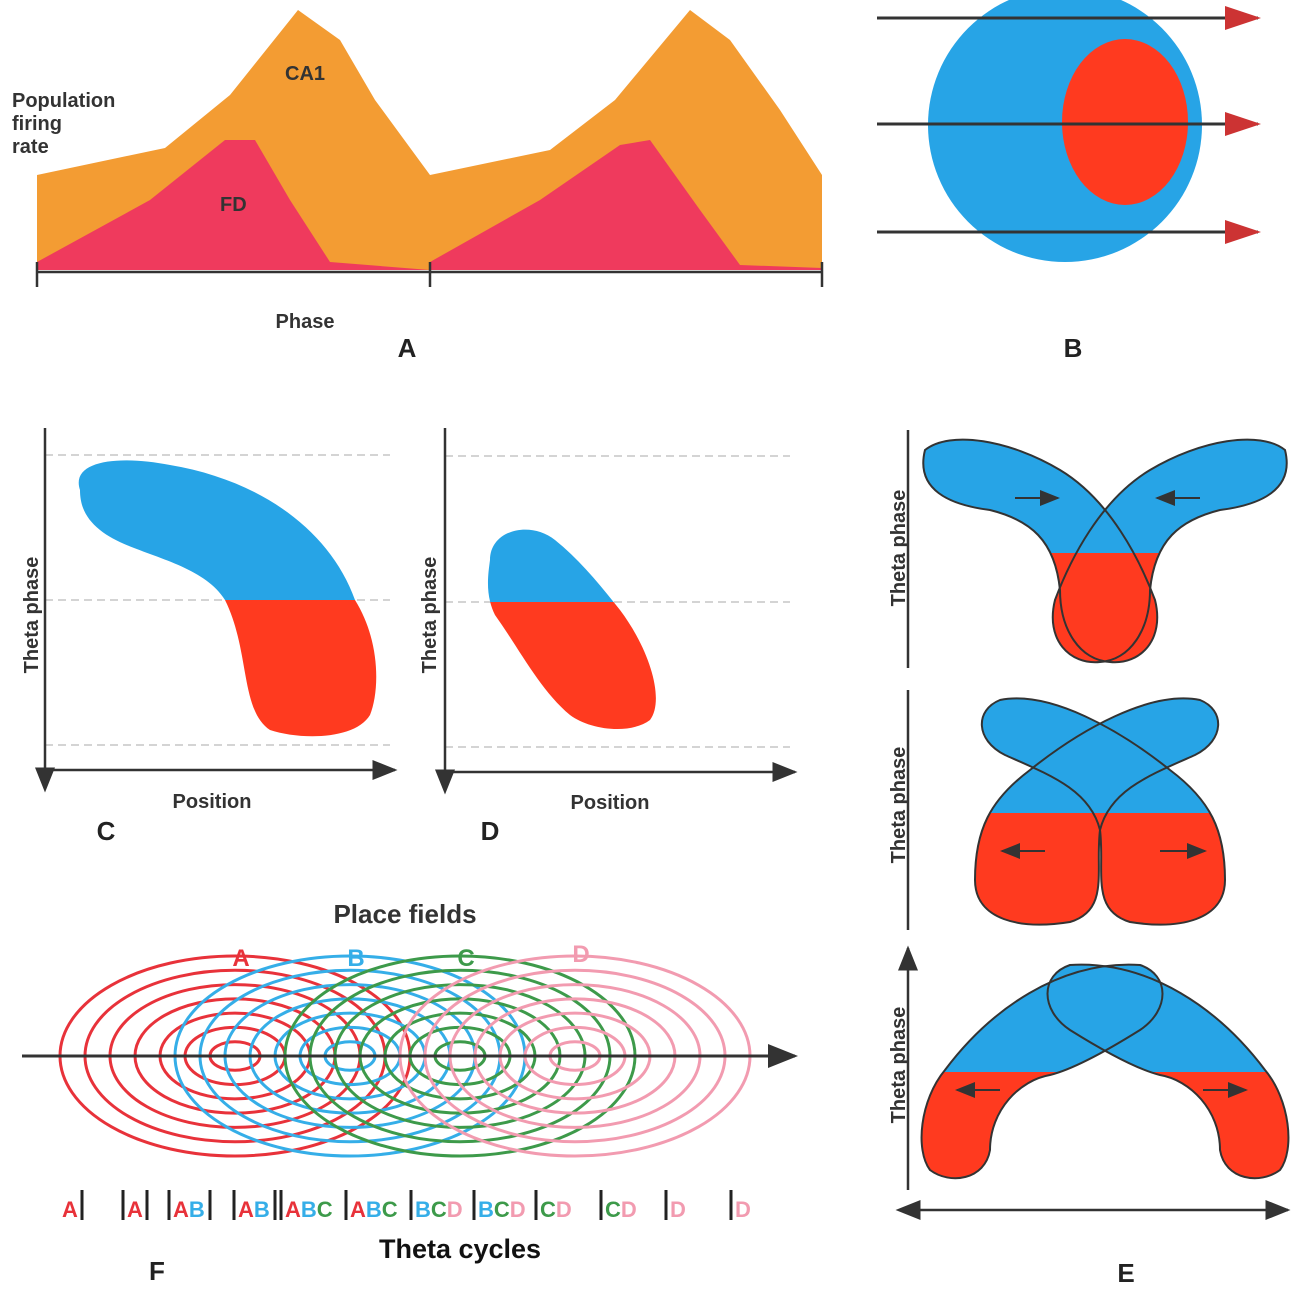 This screenshot has width=1307, height=1289. I want to click on field-label: C, so click(465, 958).